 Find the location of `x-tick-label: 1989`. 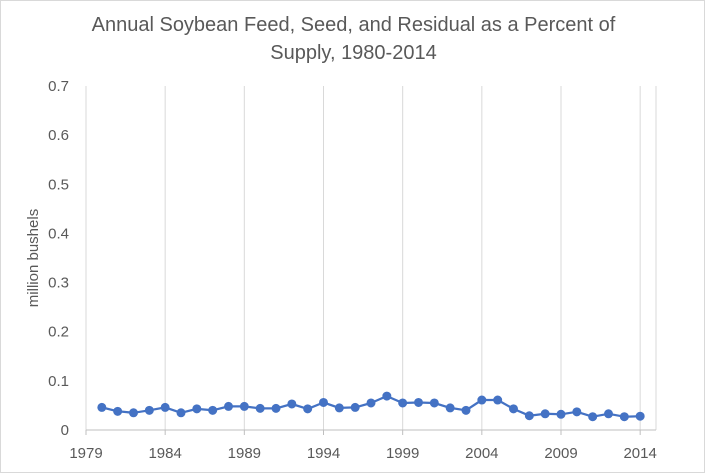

x-tick-label: 1989 is located at coordinates (244, 453).